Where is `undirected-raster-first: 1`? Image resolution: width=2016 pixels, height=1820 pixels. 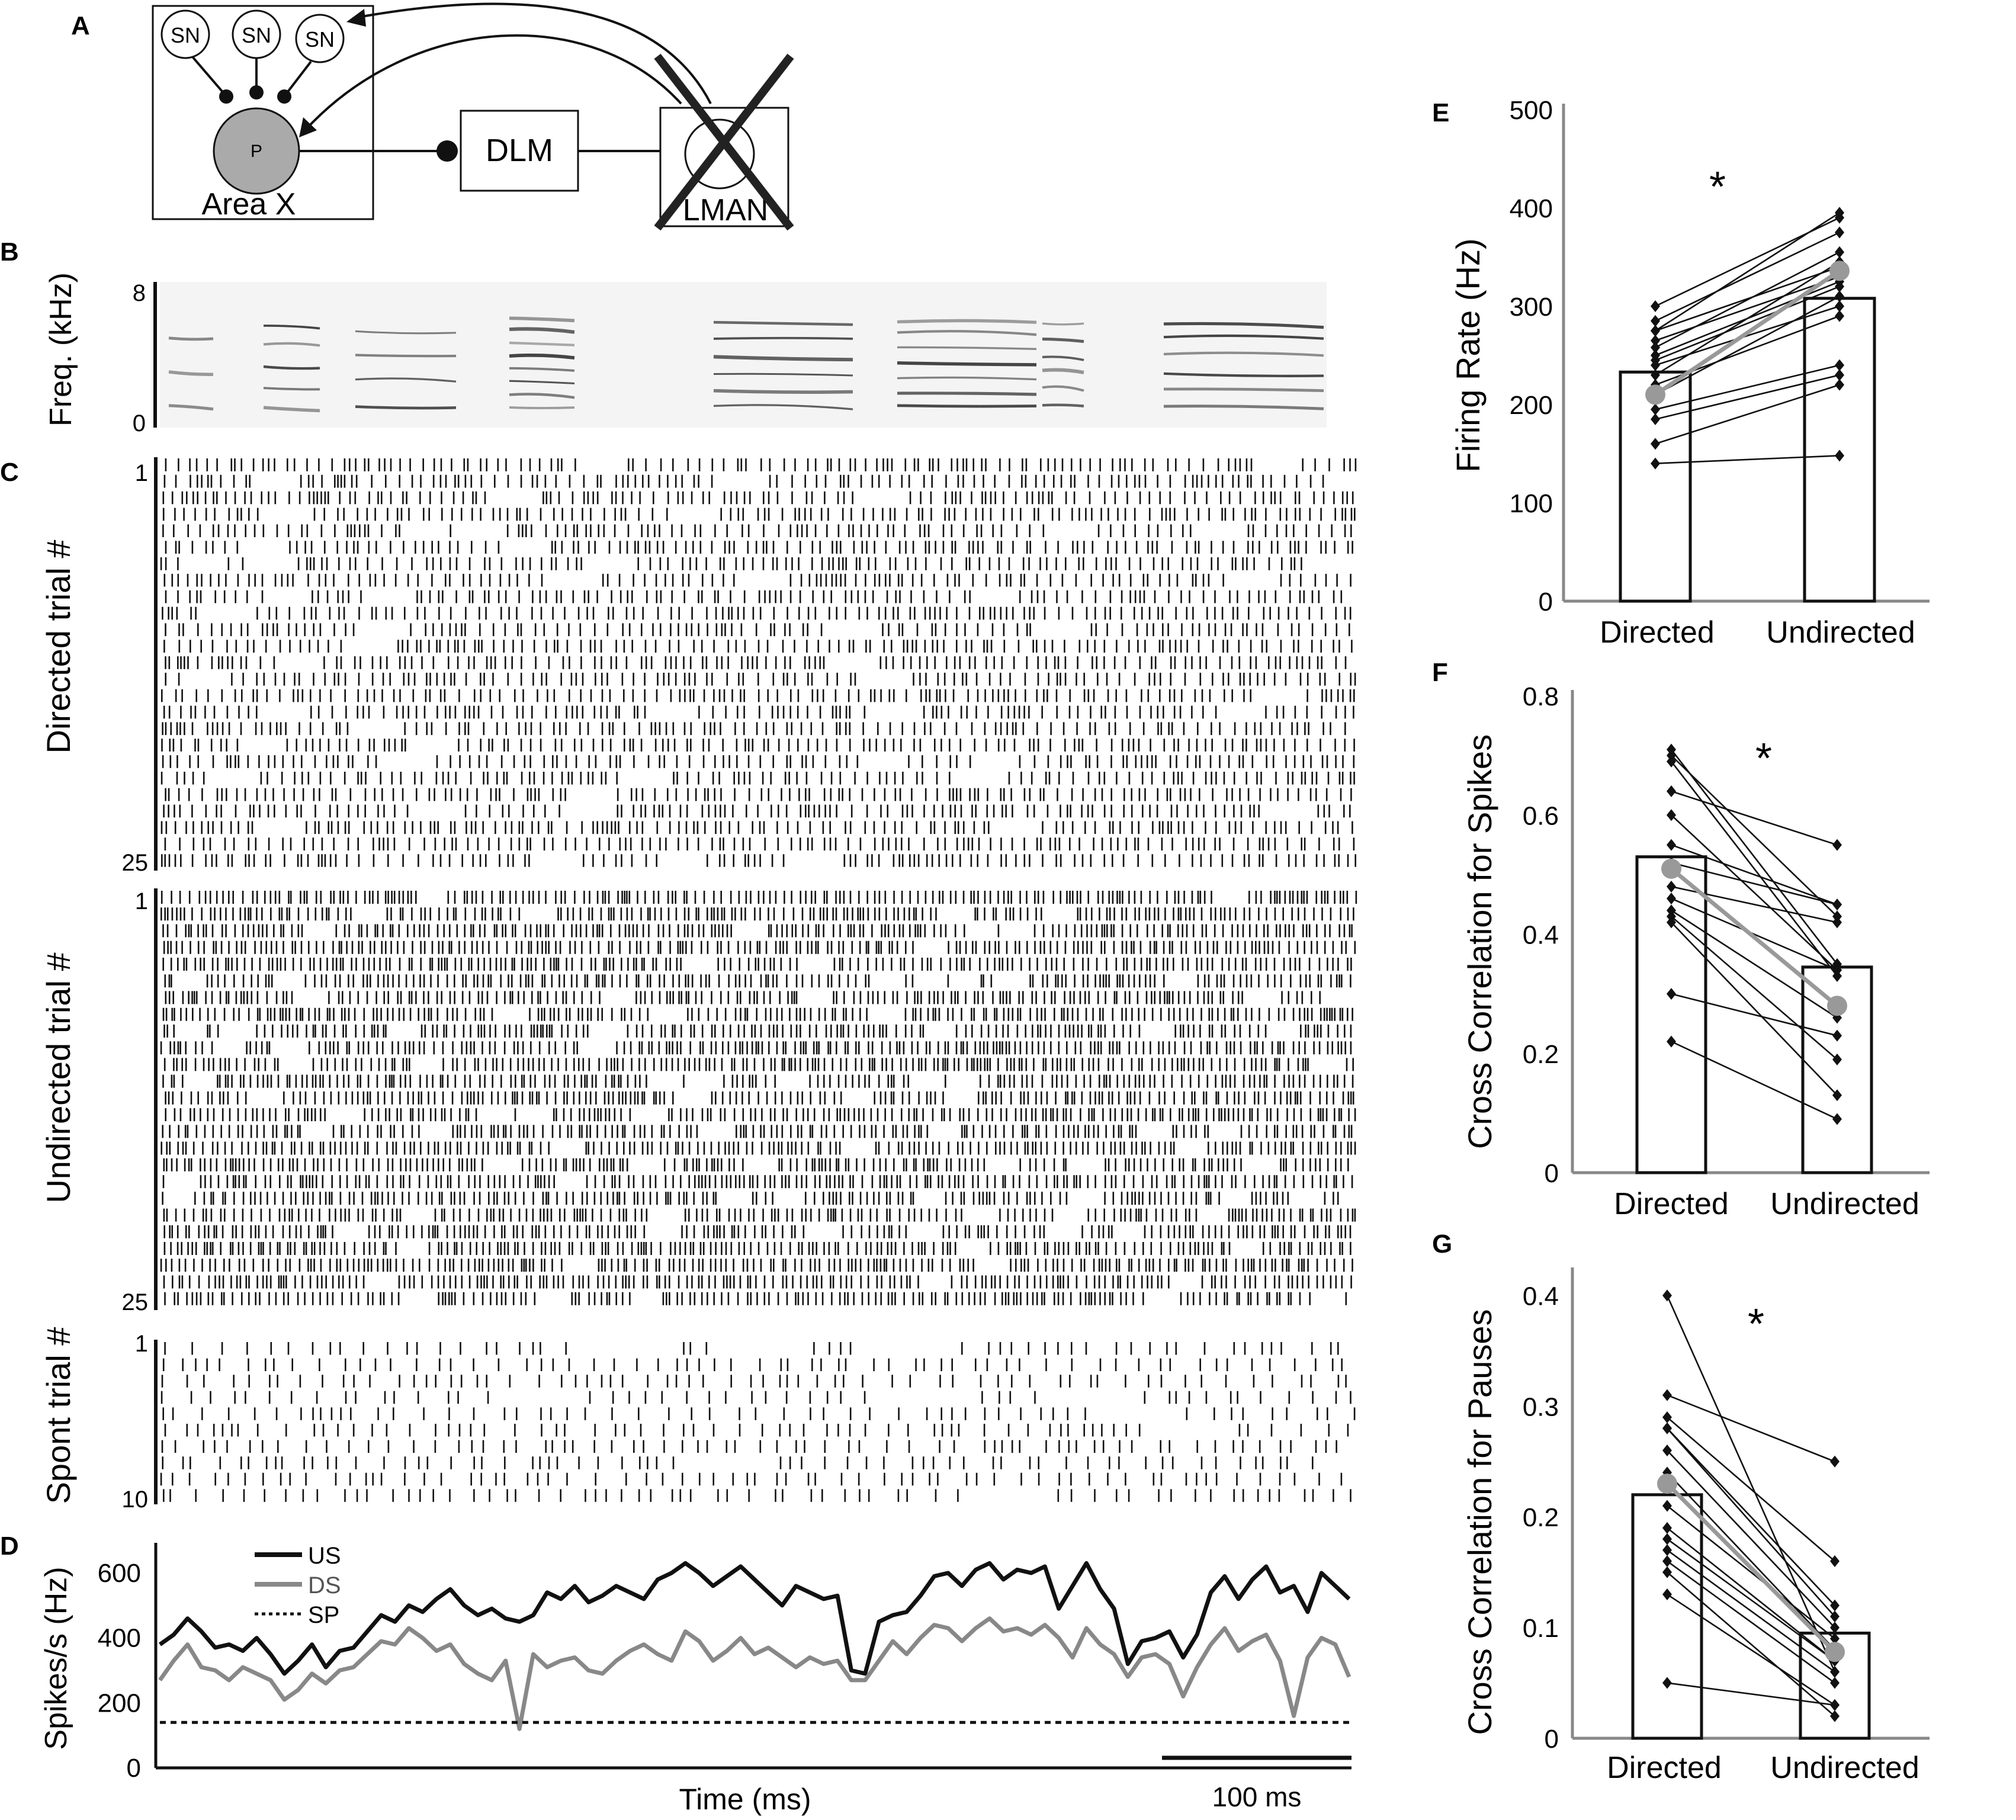 undirected-raster-first: 1 is located at coordinates (141, 901).